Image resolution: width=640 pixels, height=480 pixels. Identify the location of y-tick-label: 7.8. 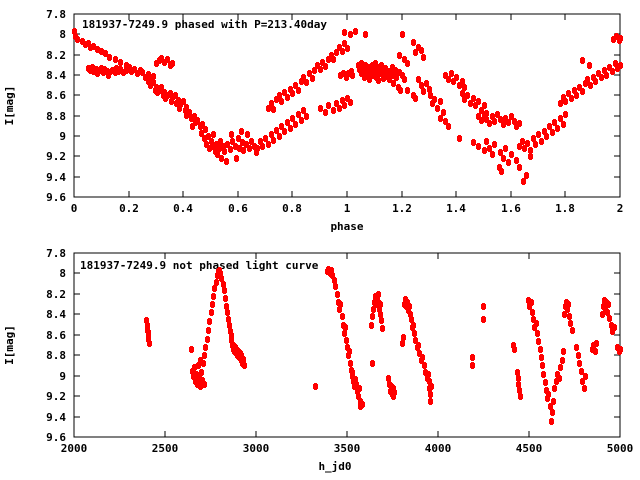
(56, 14).